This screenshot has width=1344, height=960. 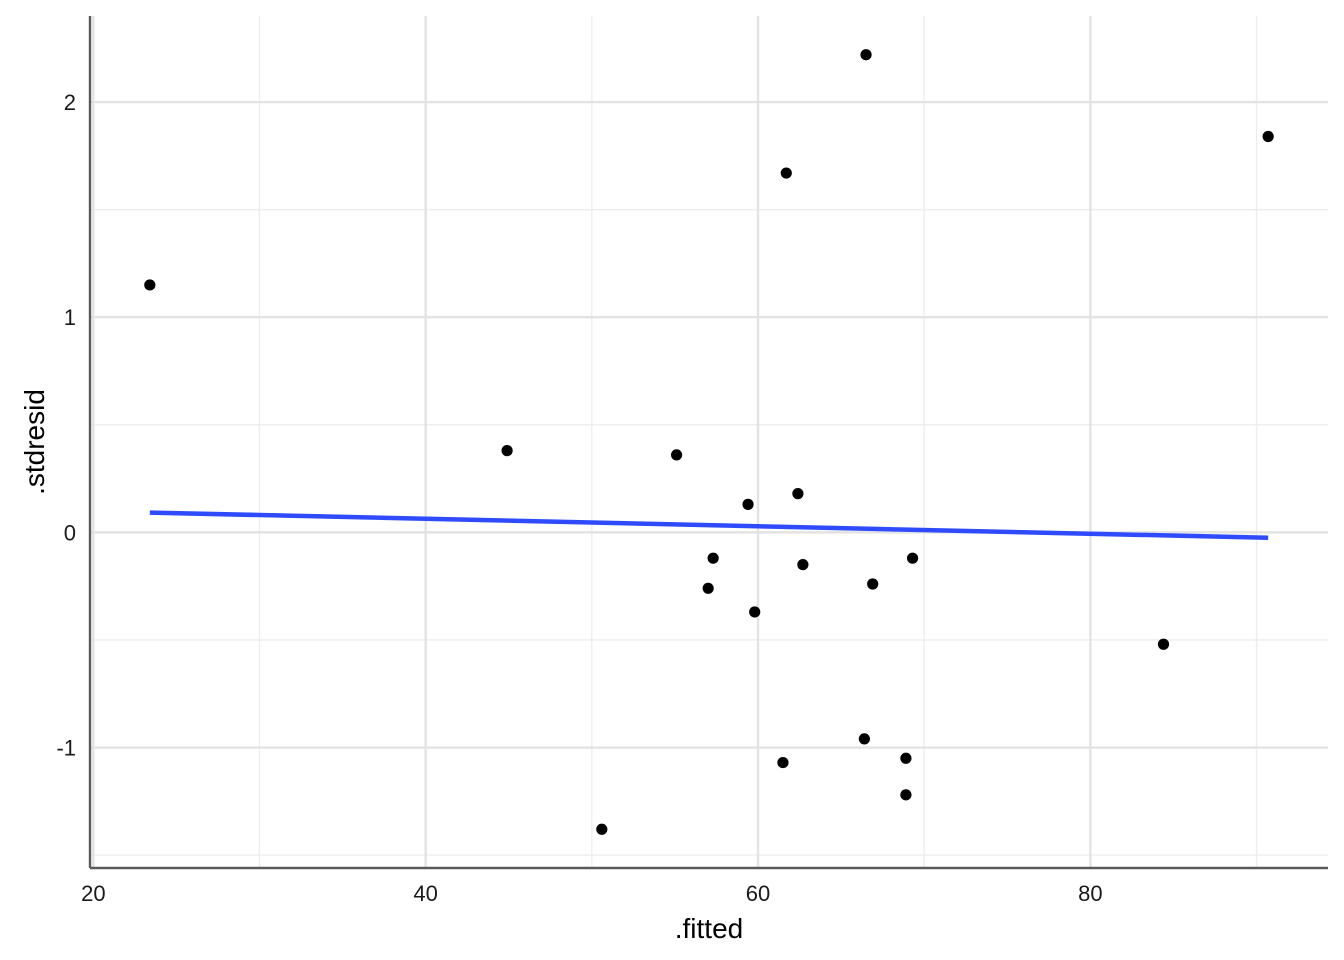 What do you see at coordinates (70, 532) in the screenshot?
I see `y-tick-label: 0` at bounding box center [70, 532].